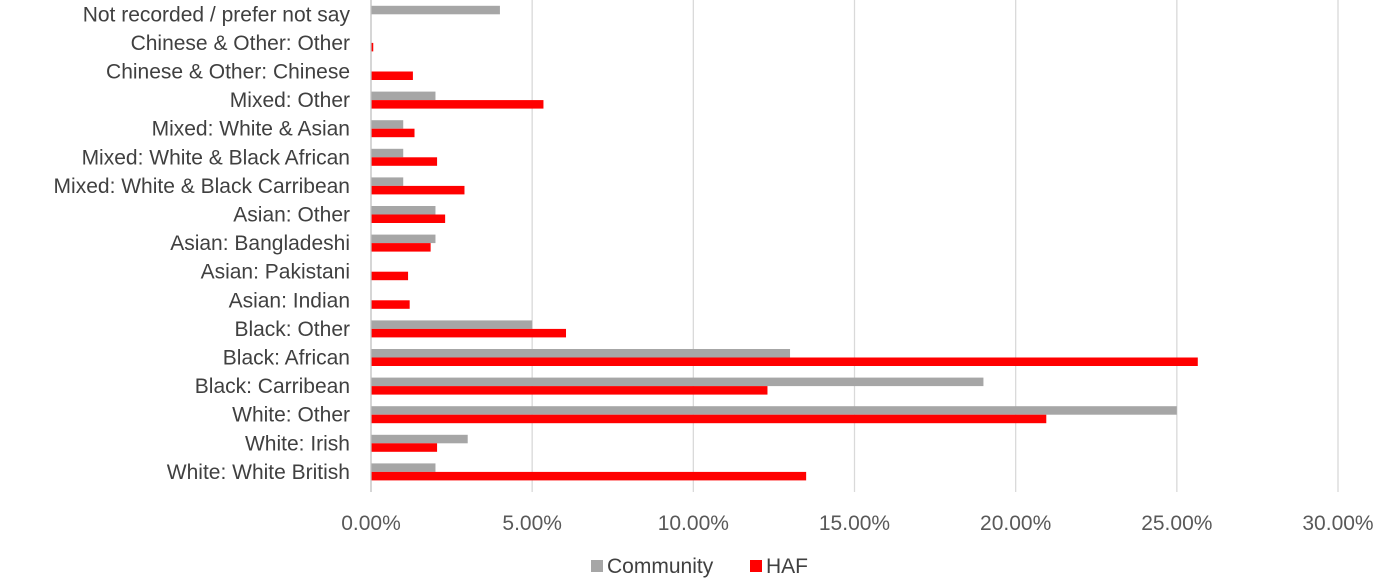  I want to click on category-label: Mixed: White & Asian, so click(251, 129).